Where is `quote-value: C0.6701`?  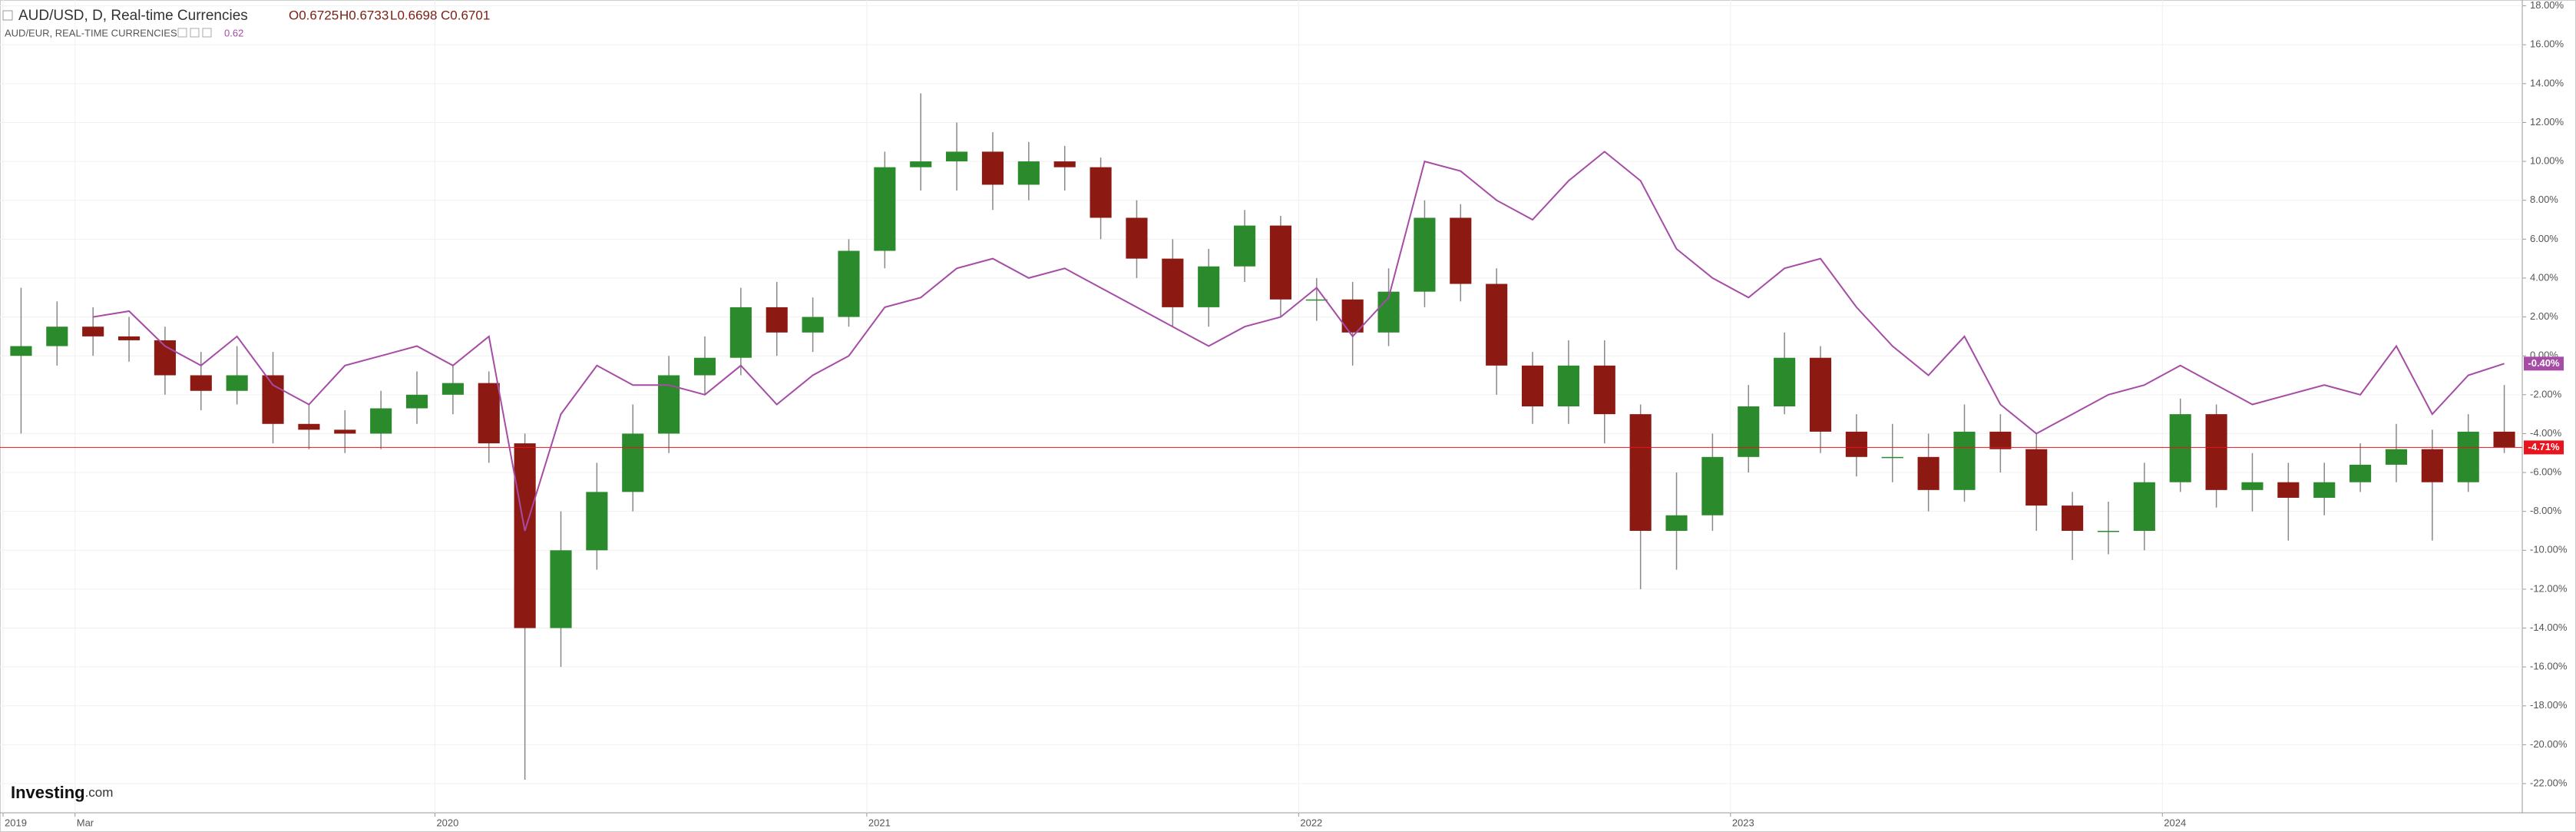 quote-value: C0.6701 is located at coordinates (466, 15).